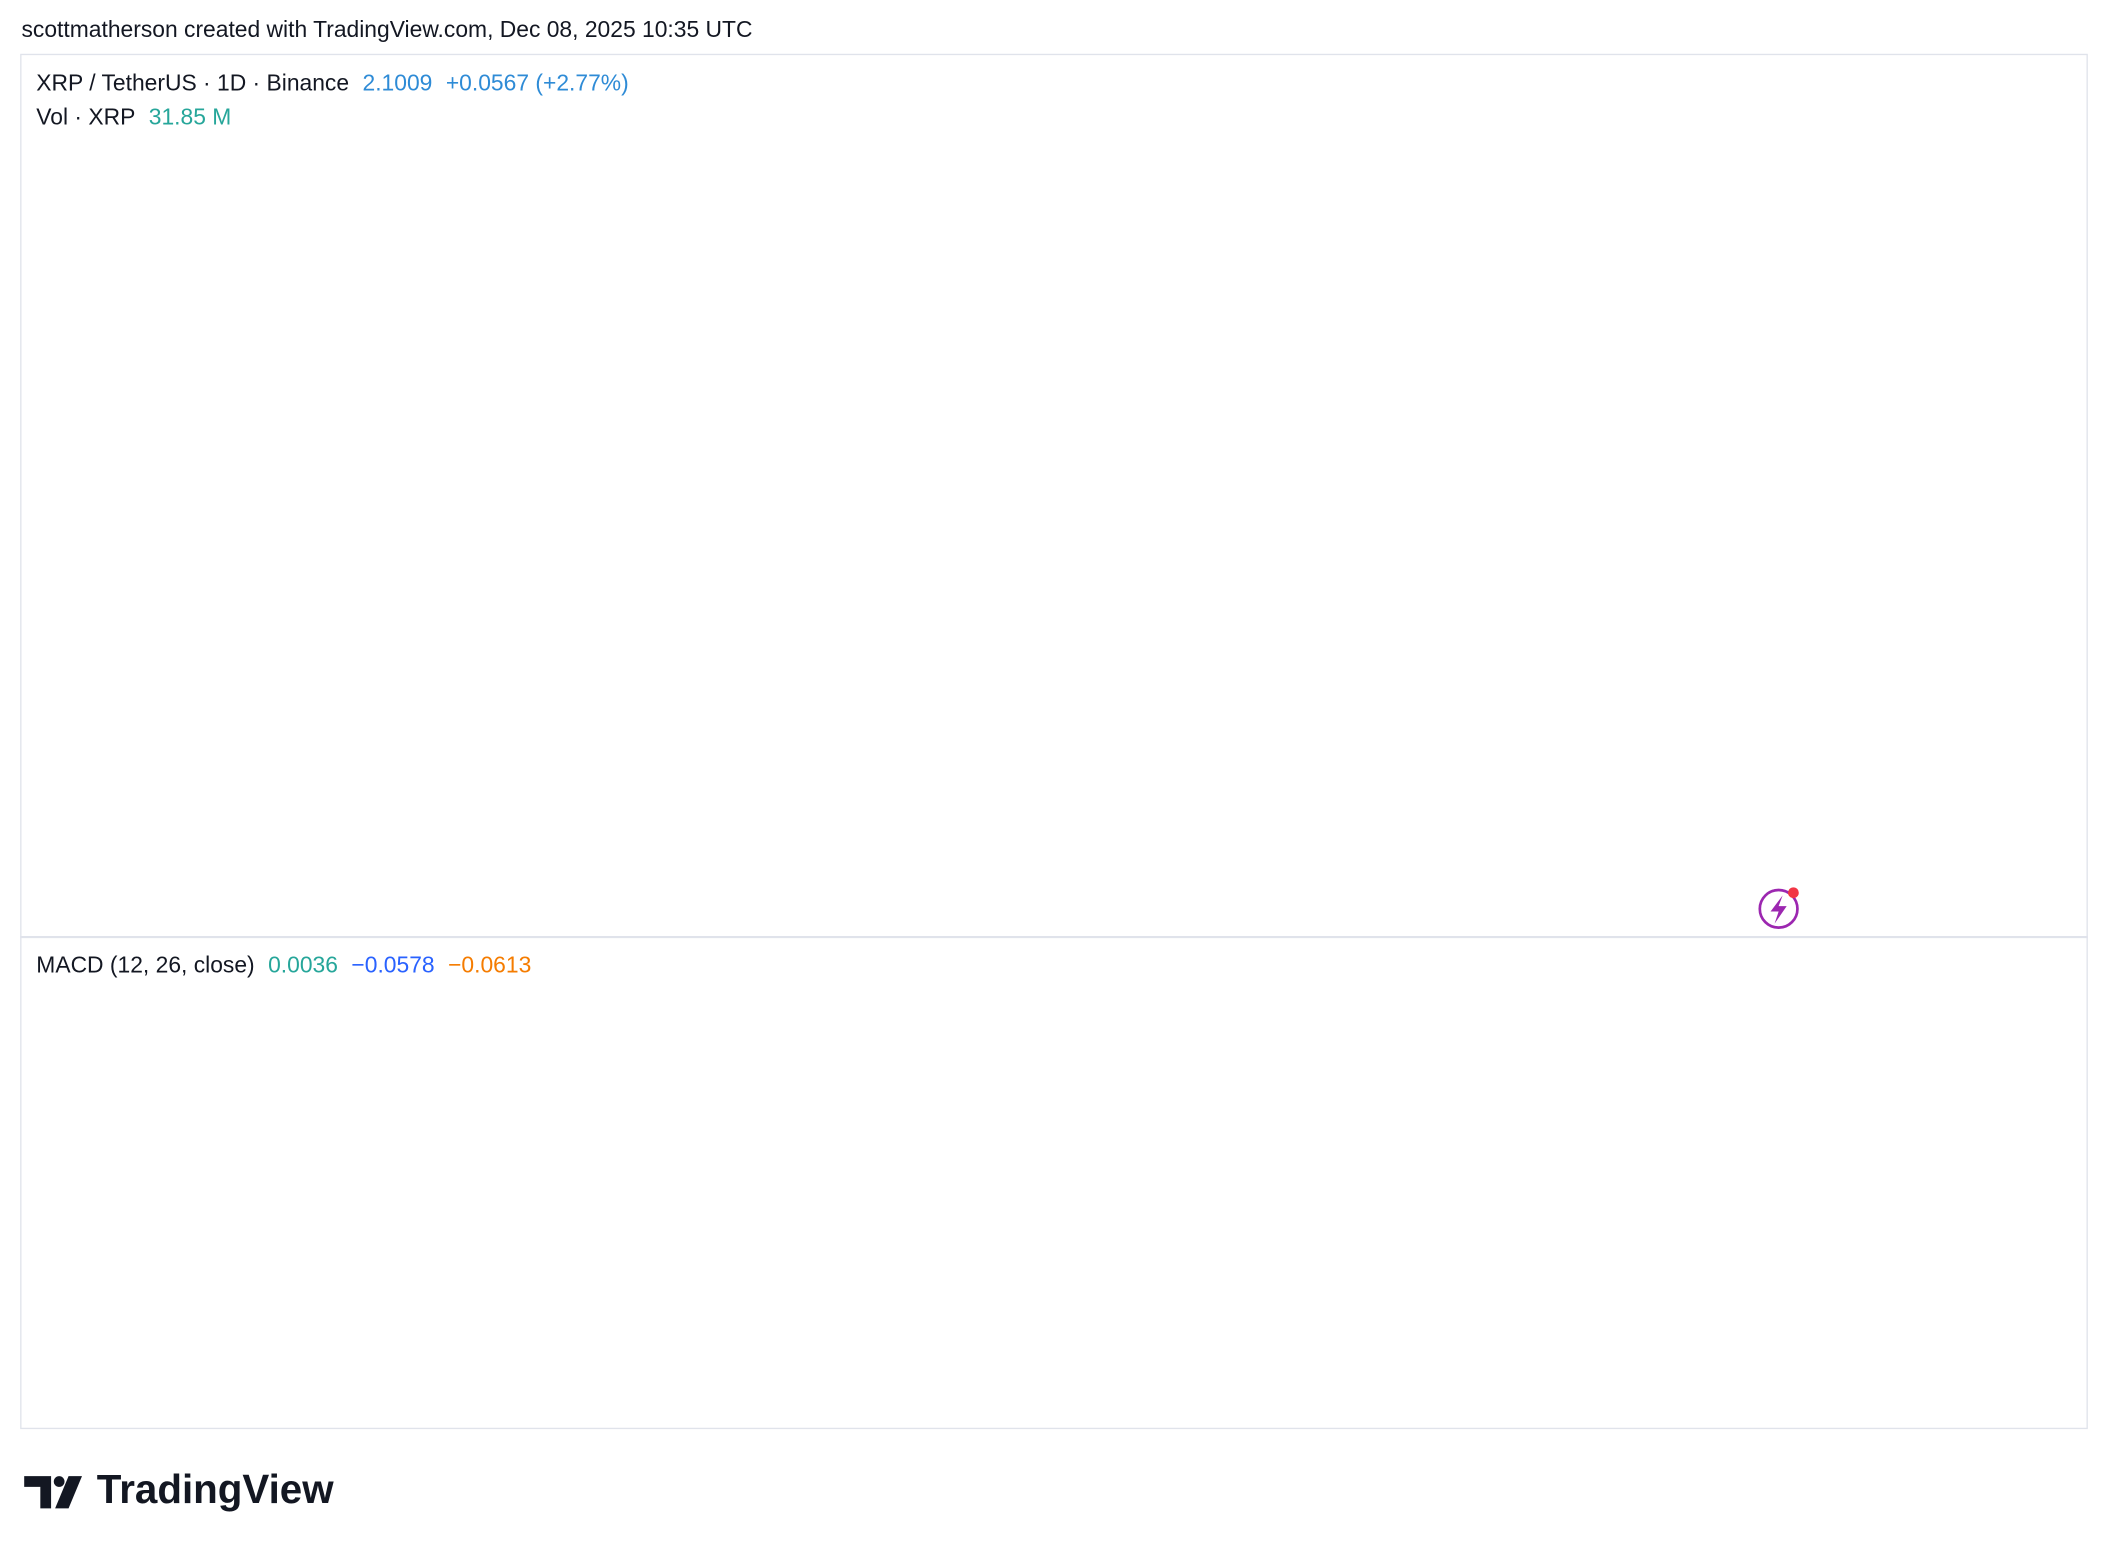 This screenshot has width=2108, height=1552. Describe the element at coordinates (303, 965) in the screenshot. I see `histogram-last: 0.0036` at that location.